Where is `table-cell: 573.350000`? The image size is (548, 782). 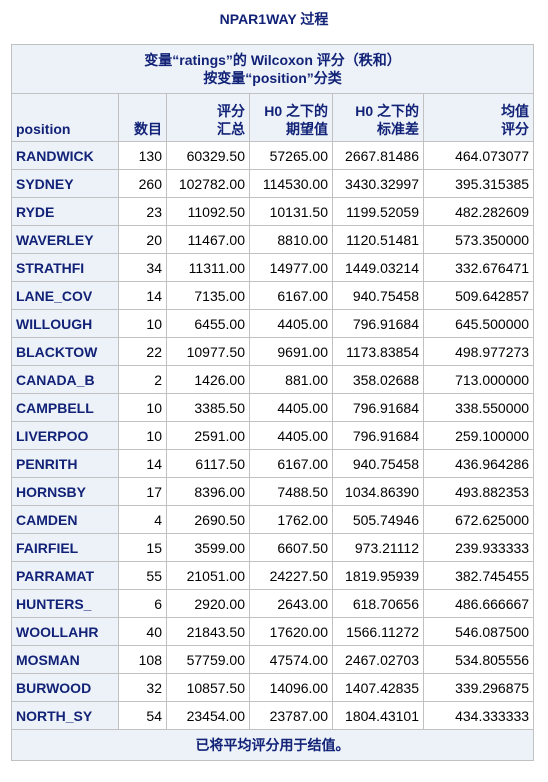 table-cell: 573.350000 is located at coordinates (478, 239).